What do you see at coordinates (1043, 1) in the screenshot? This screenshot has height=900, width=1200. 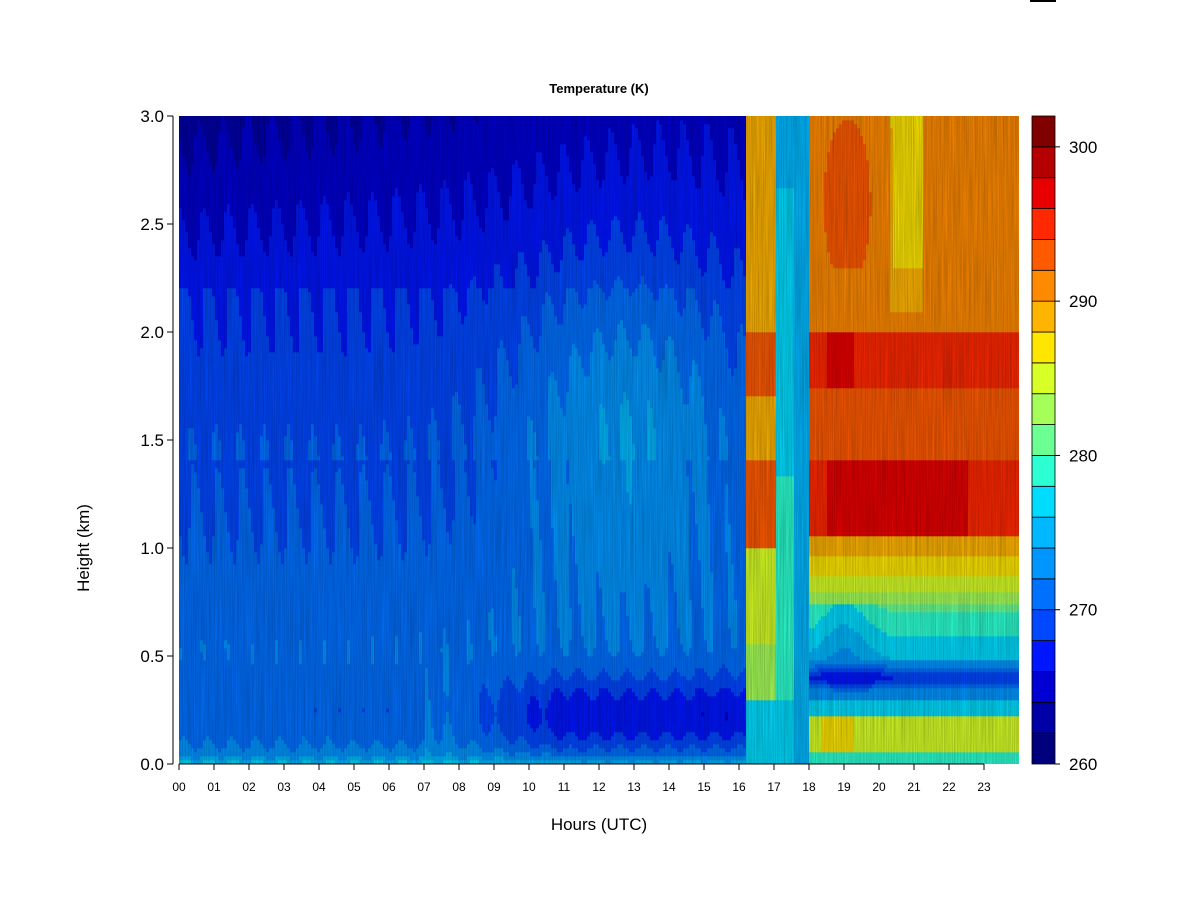 I see `corner-mark` at bounding box center [1043, 1].